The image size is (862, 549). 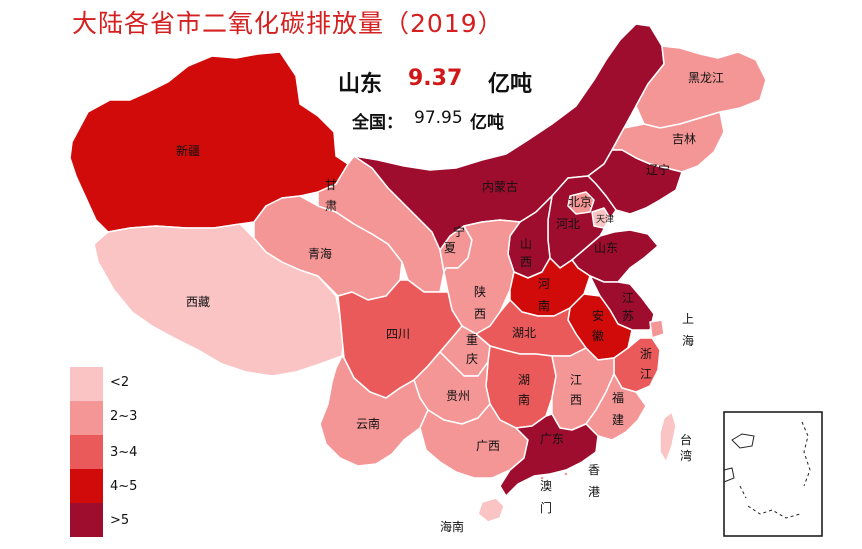 I want to click on label-gansu-2: 肃, so click(x=331, y=206).